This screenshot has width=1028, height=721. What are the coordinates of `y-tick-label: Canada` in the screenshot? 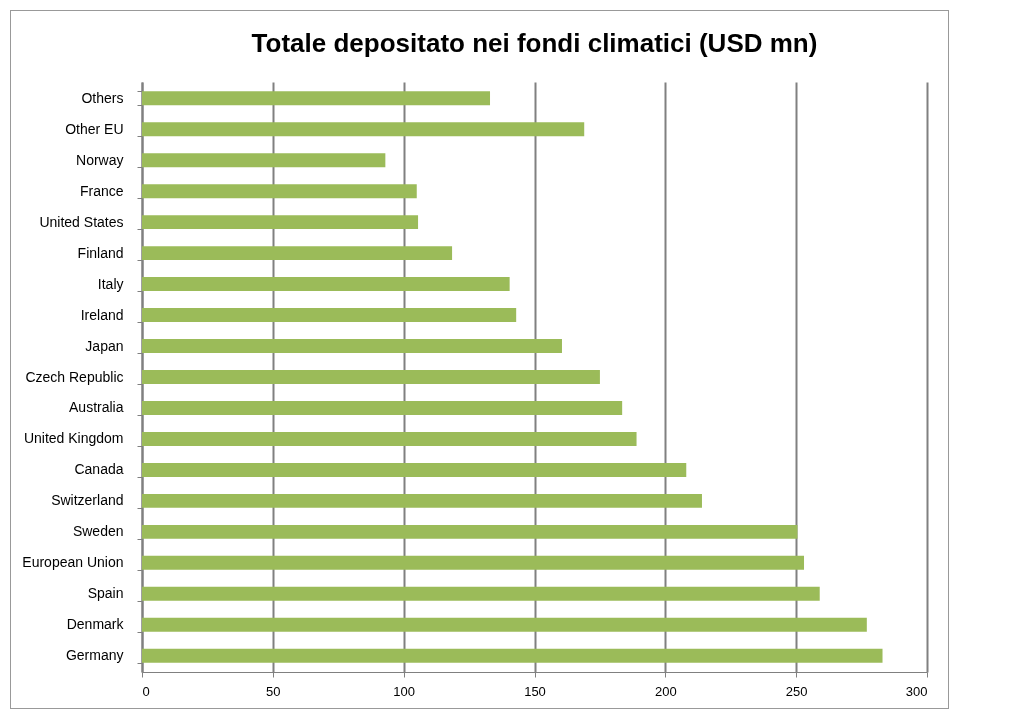 It's located at (99, 469).